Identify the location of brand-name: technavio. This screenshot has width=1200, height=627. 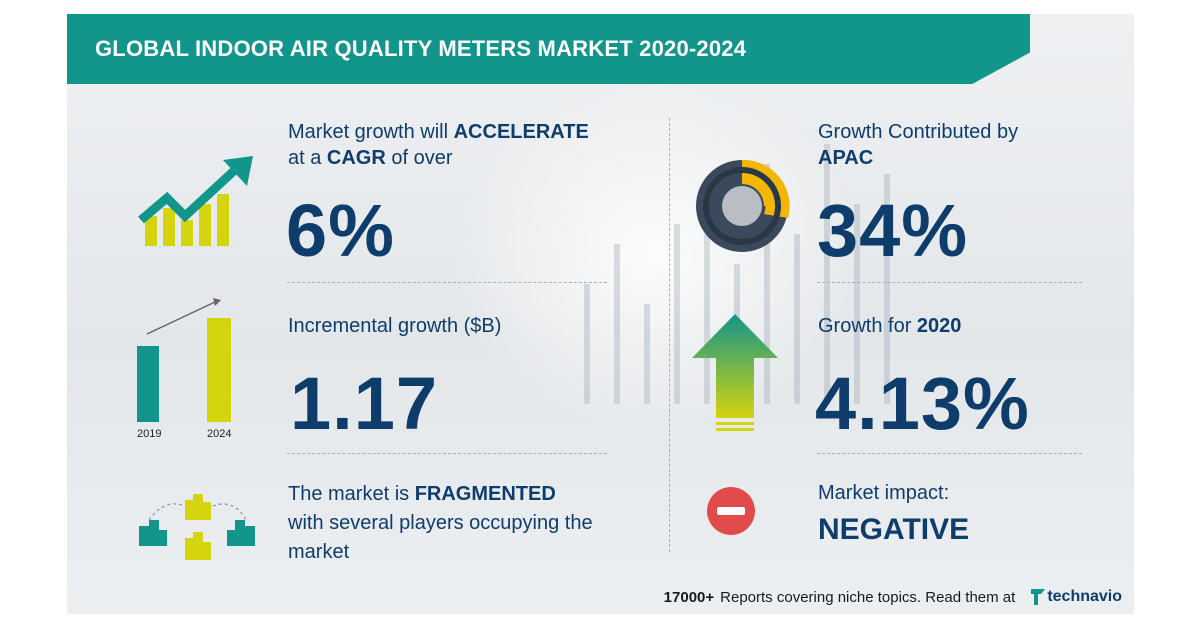
(1084, 596).